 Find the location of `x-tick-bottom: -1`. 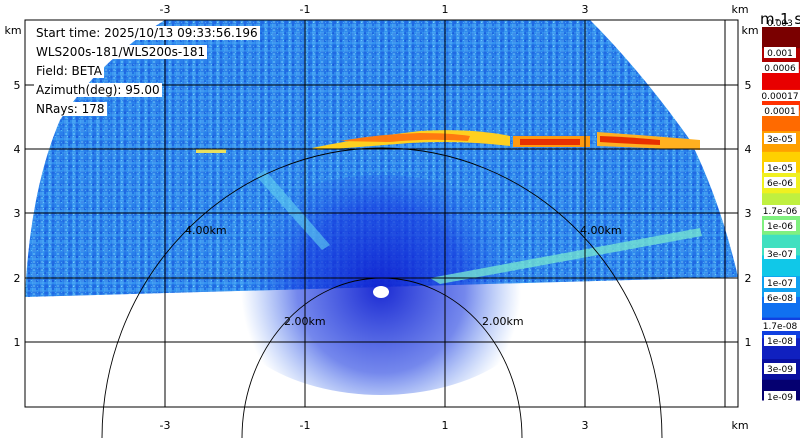

x-tick-bottom: -1 is located at coordinates (305, 425).